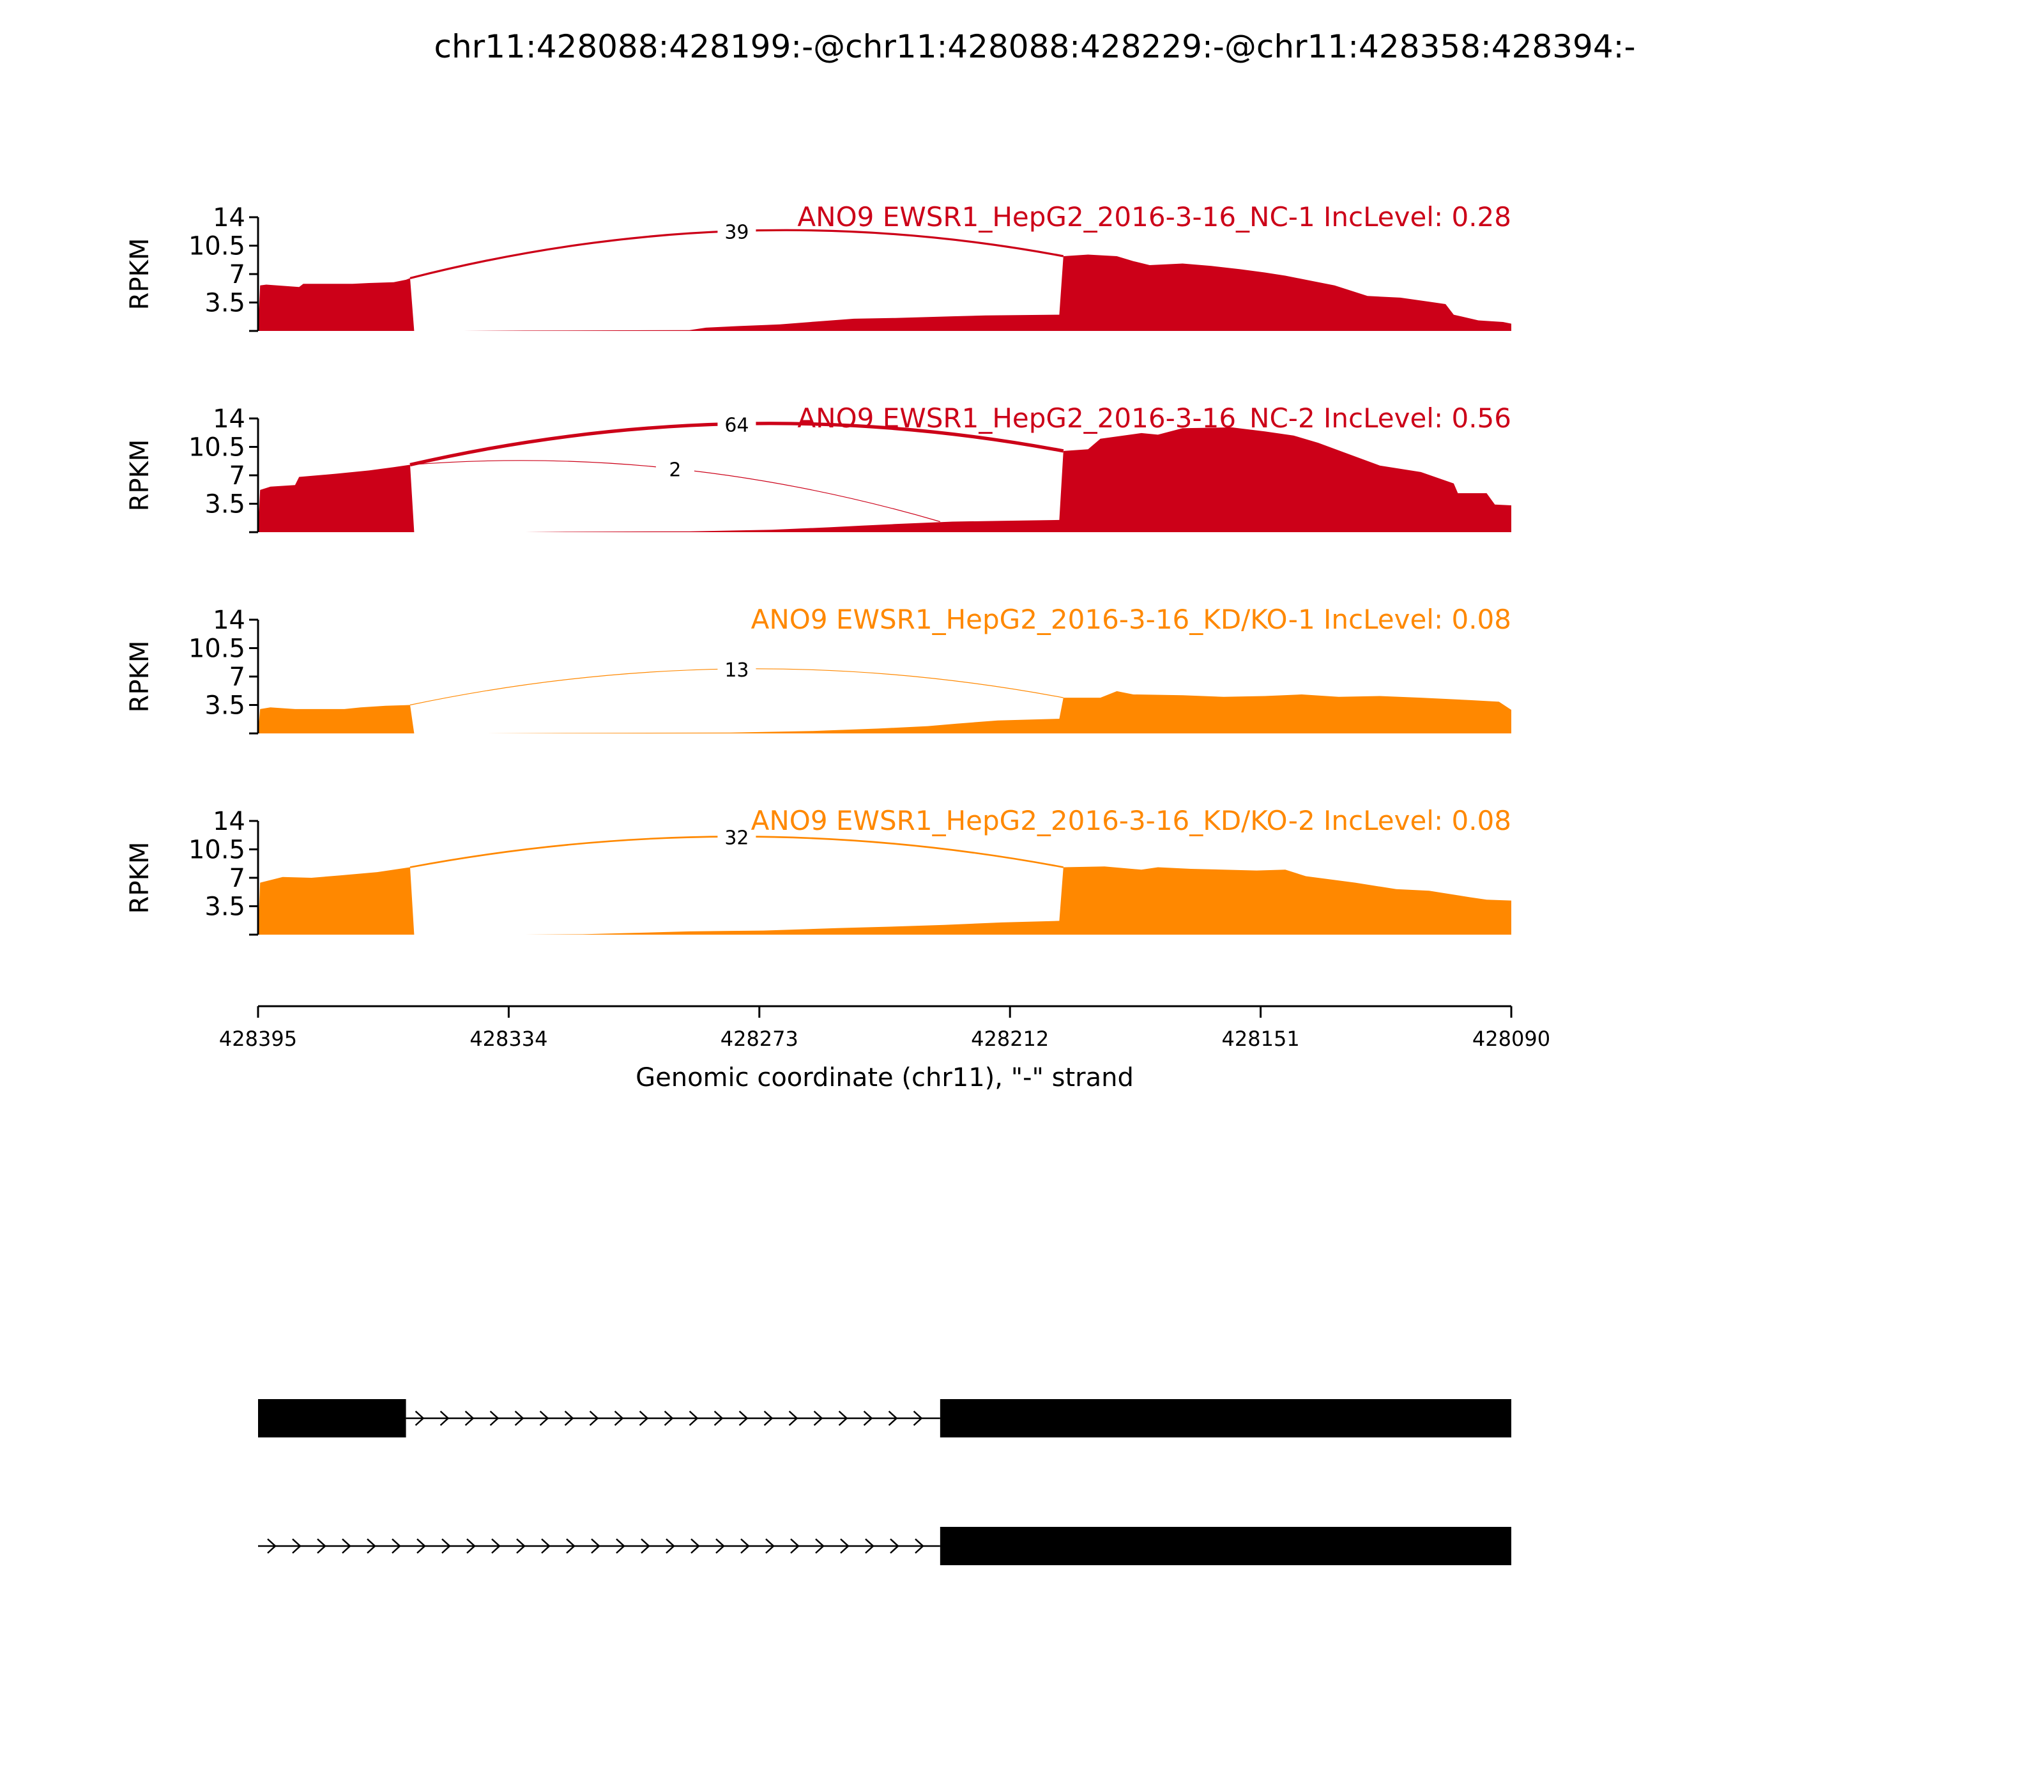  What do you see at coordinates (759, 1039) in the screenshot?
I see `x-tick-label: 428273` at bounding box center [759, 1039].